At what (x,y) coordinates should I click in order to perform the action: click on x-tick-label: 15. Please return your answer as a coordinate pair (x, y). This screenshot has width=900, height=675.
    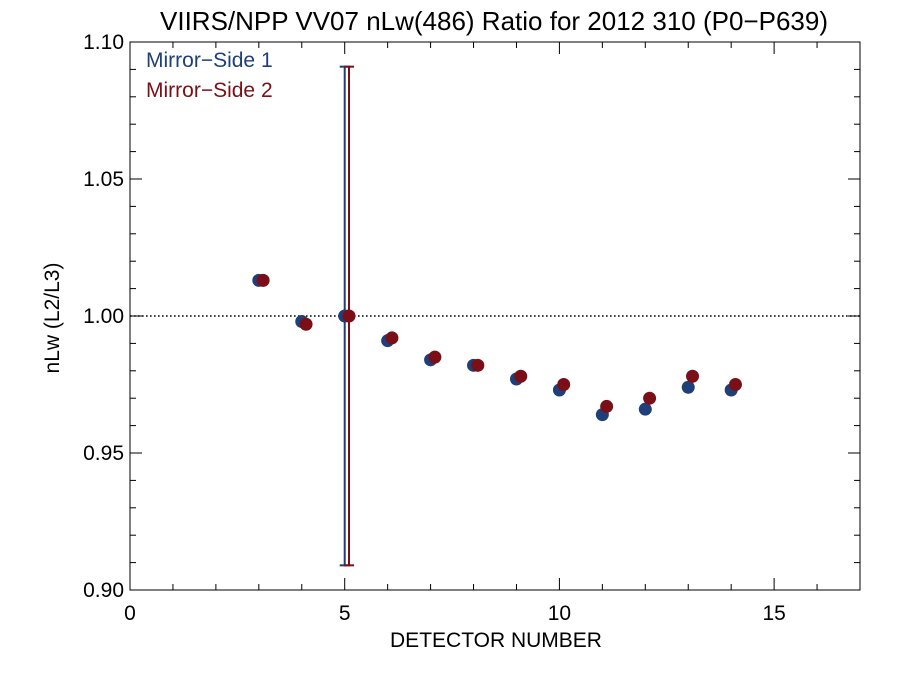
    Looking at the image, I should click on (773, 613).